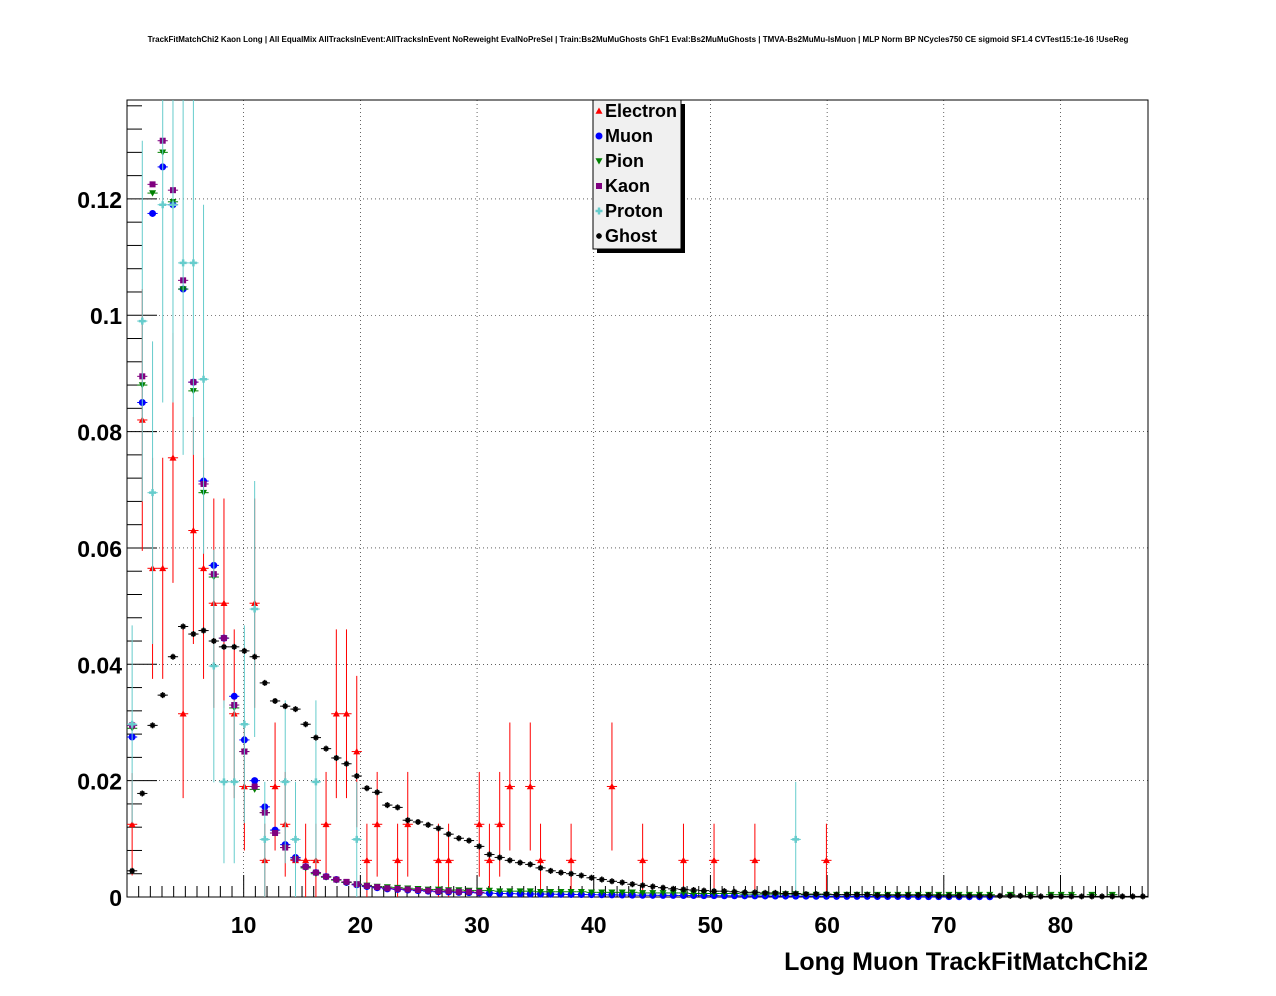 The height and width of the screenshot is (996, 1276). Describe the element at coordinates (627, 186) in the screenshot. I see `legend-label: Kaon` at that location.